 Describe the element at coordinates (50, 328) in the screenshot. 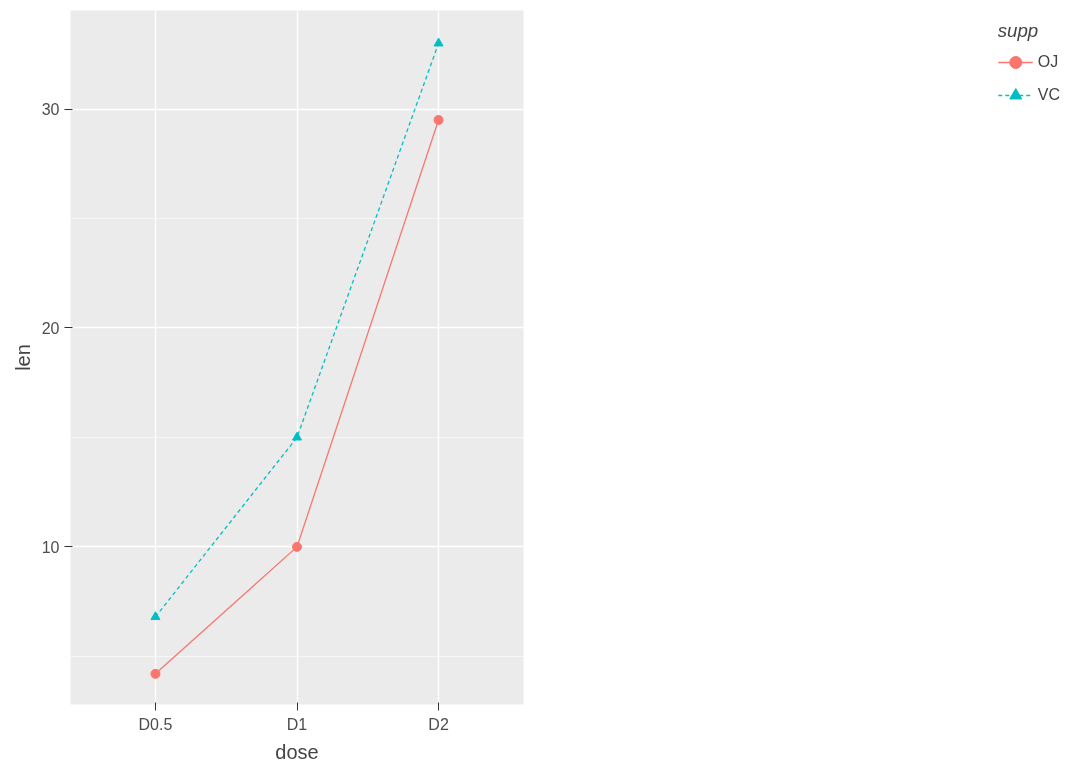

I see `y-tick-label: 20` at that location.